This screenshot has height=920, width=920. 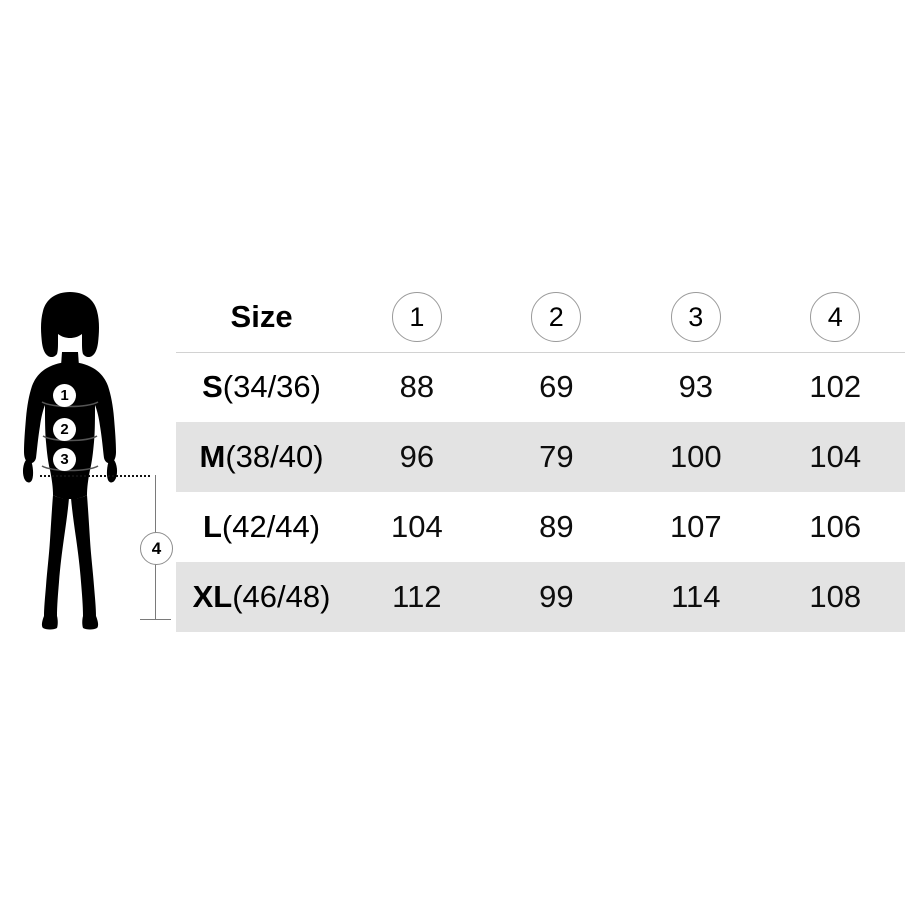 What do you see at coordinates (556, 386) in the screenshot?
I see `cell-measure-2: 69` at bounding box center [556, 386].